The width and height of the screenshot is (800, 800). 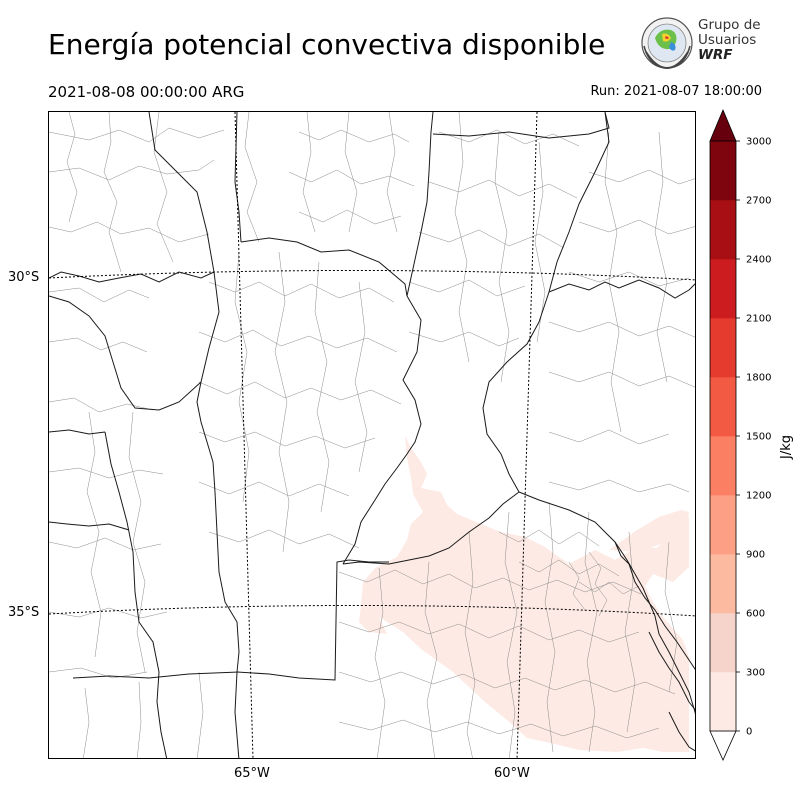 I want to click on colorbar-tick-label: 1200, so click(x=758, y=496).